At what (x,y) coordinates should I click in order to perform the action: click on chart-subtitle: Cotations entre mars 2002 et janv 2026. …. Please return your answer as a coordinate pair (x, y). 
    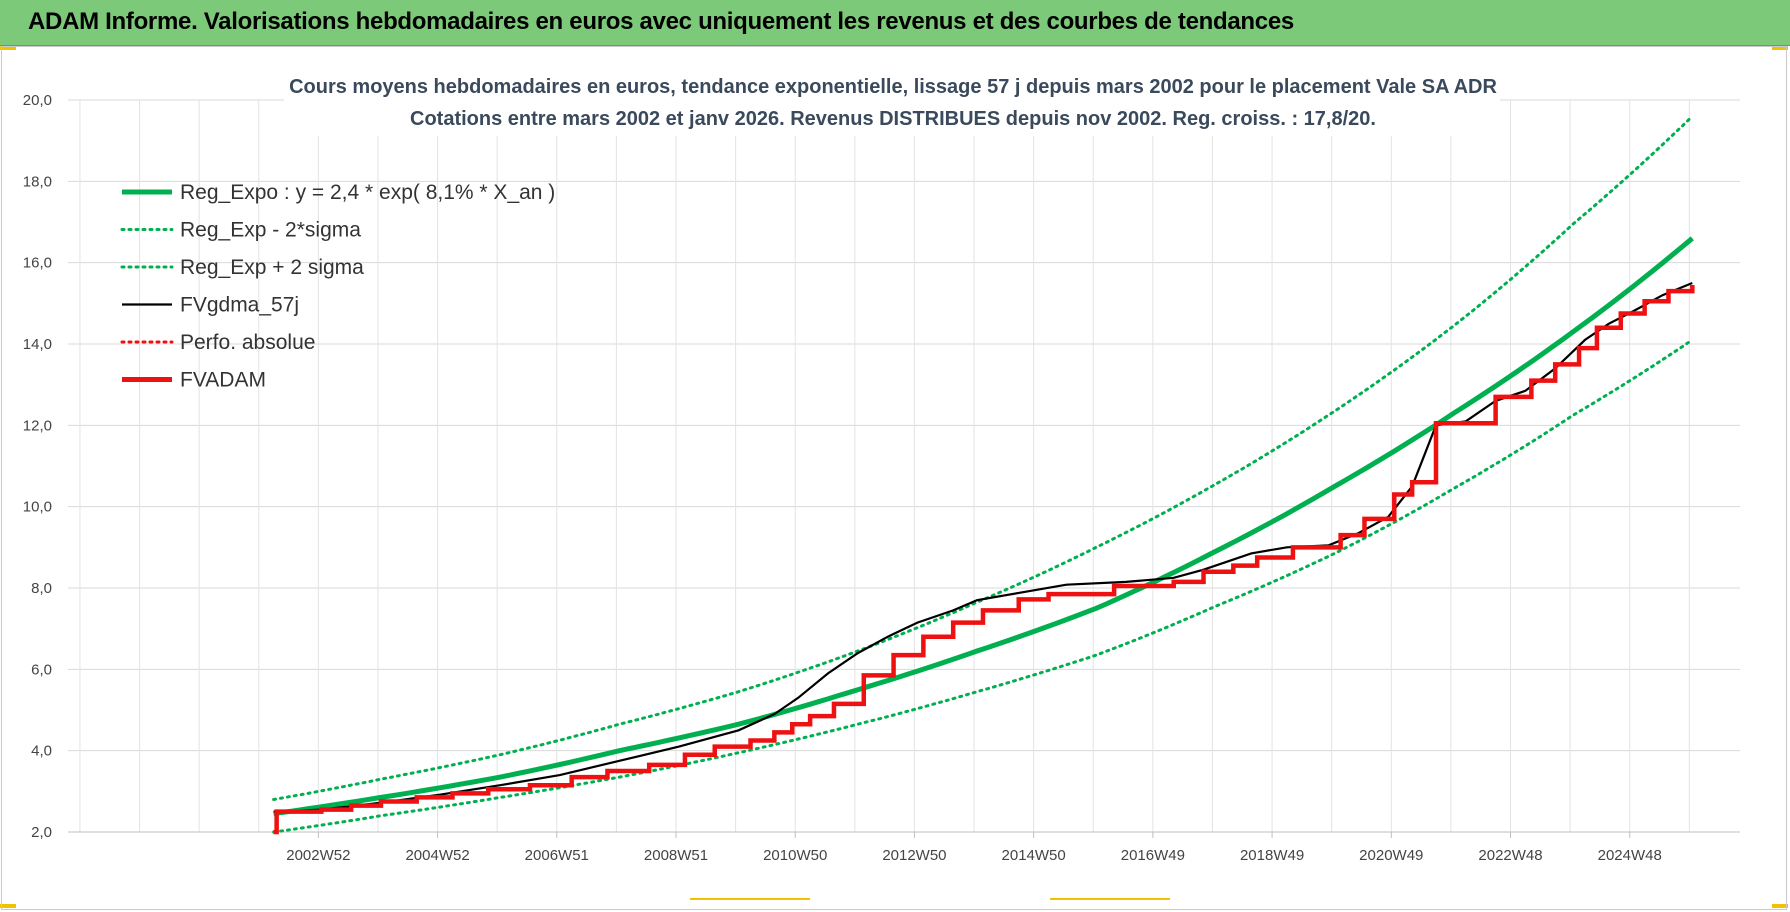
    Looking at the image, I should click on (893, 119).